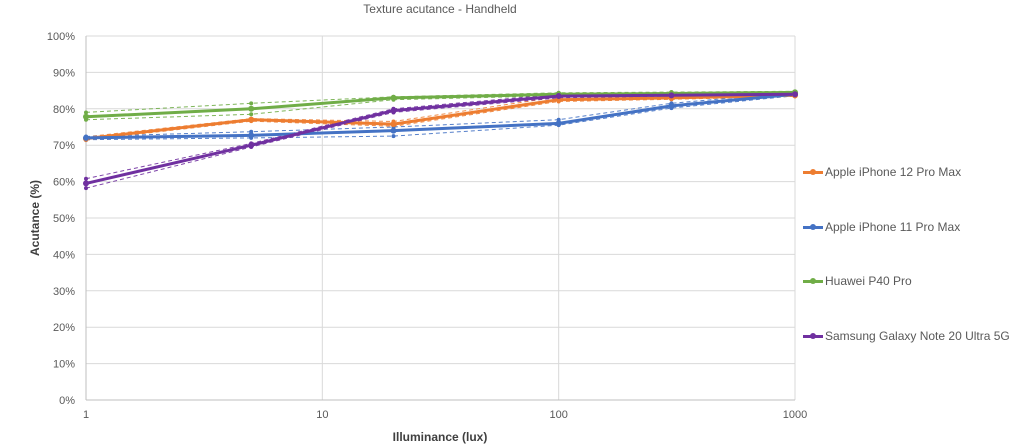 This screenshot has width=1024, height=445. I want to click on legend-item-galaxy-note-20-ultra: Samsung Galaxy Note 20 Ultra 5G, so click(906, 336).